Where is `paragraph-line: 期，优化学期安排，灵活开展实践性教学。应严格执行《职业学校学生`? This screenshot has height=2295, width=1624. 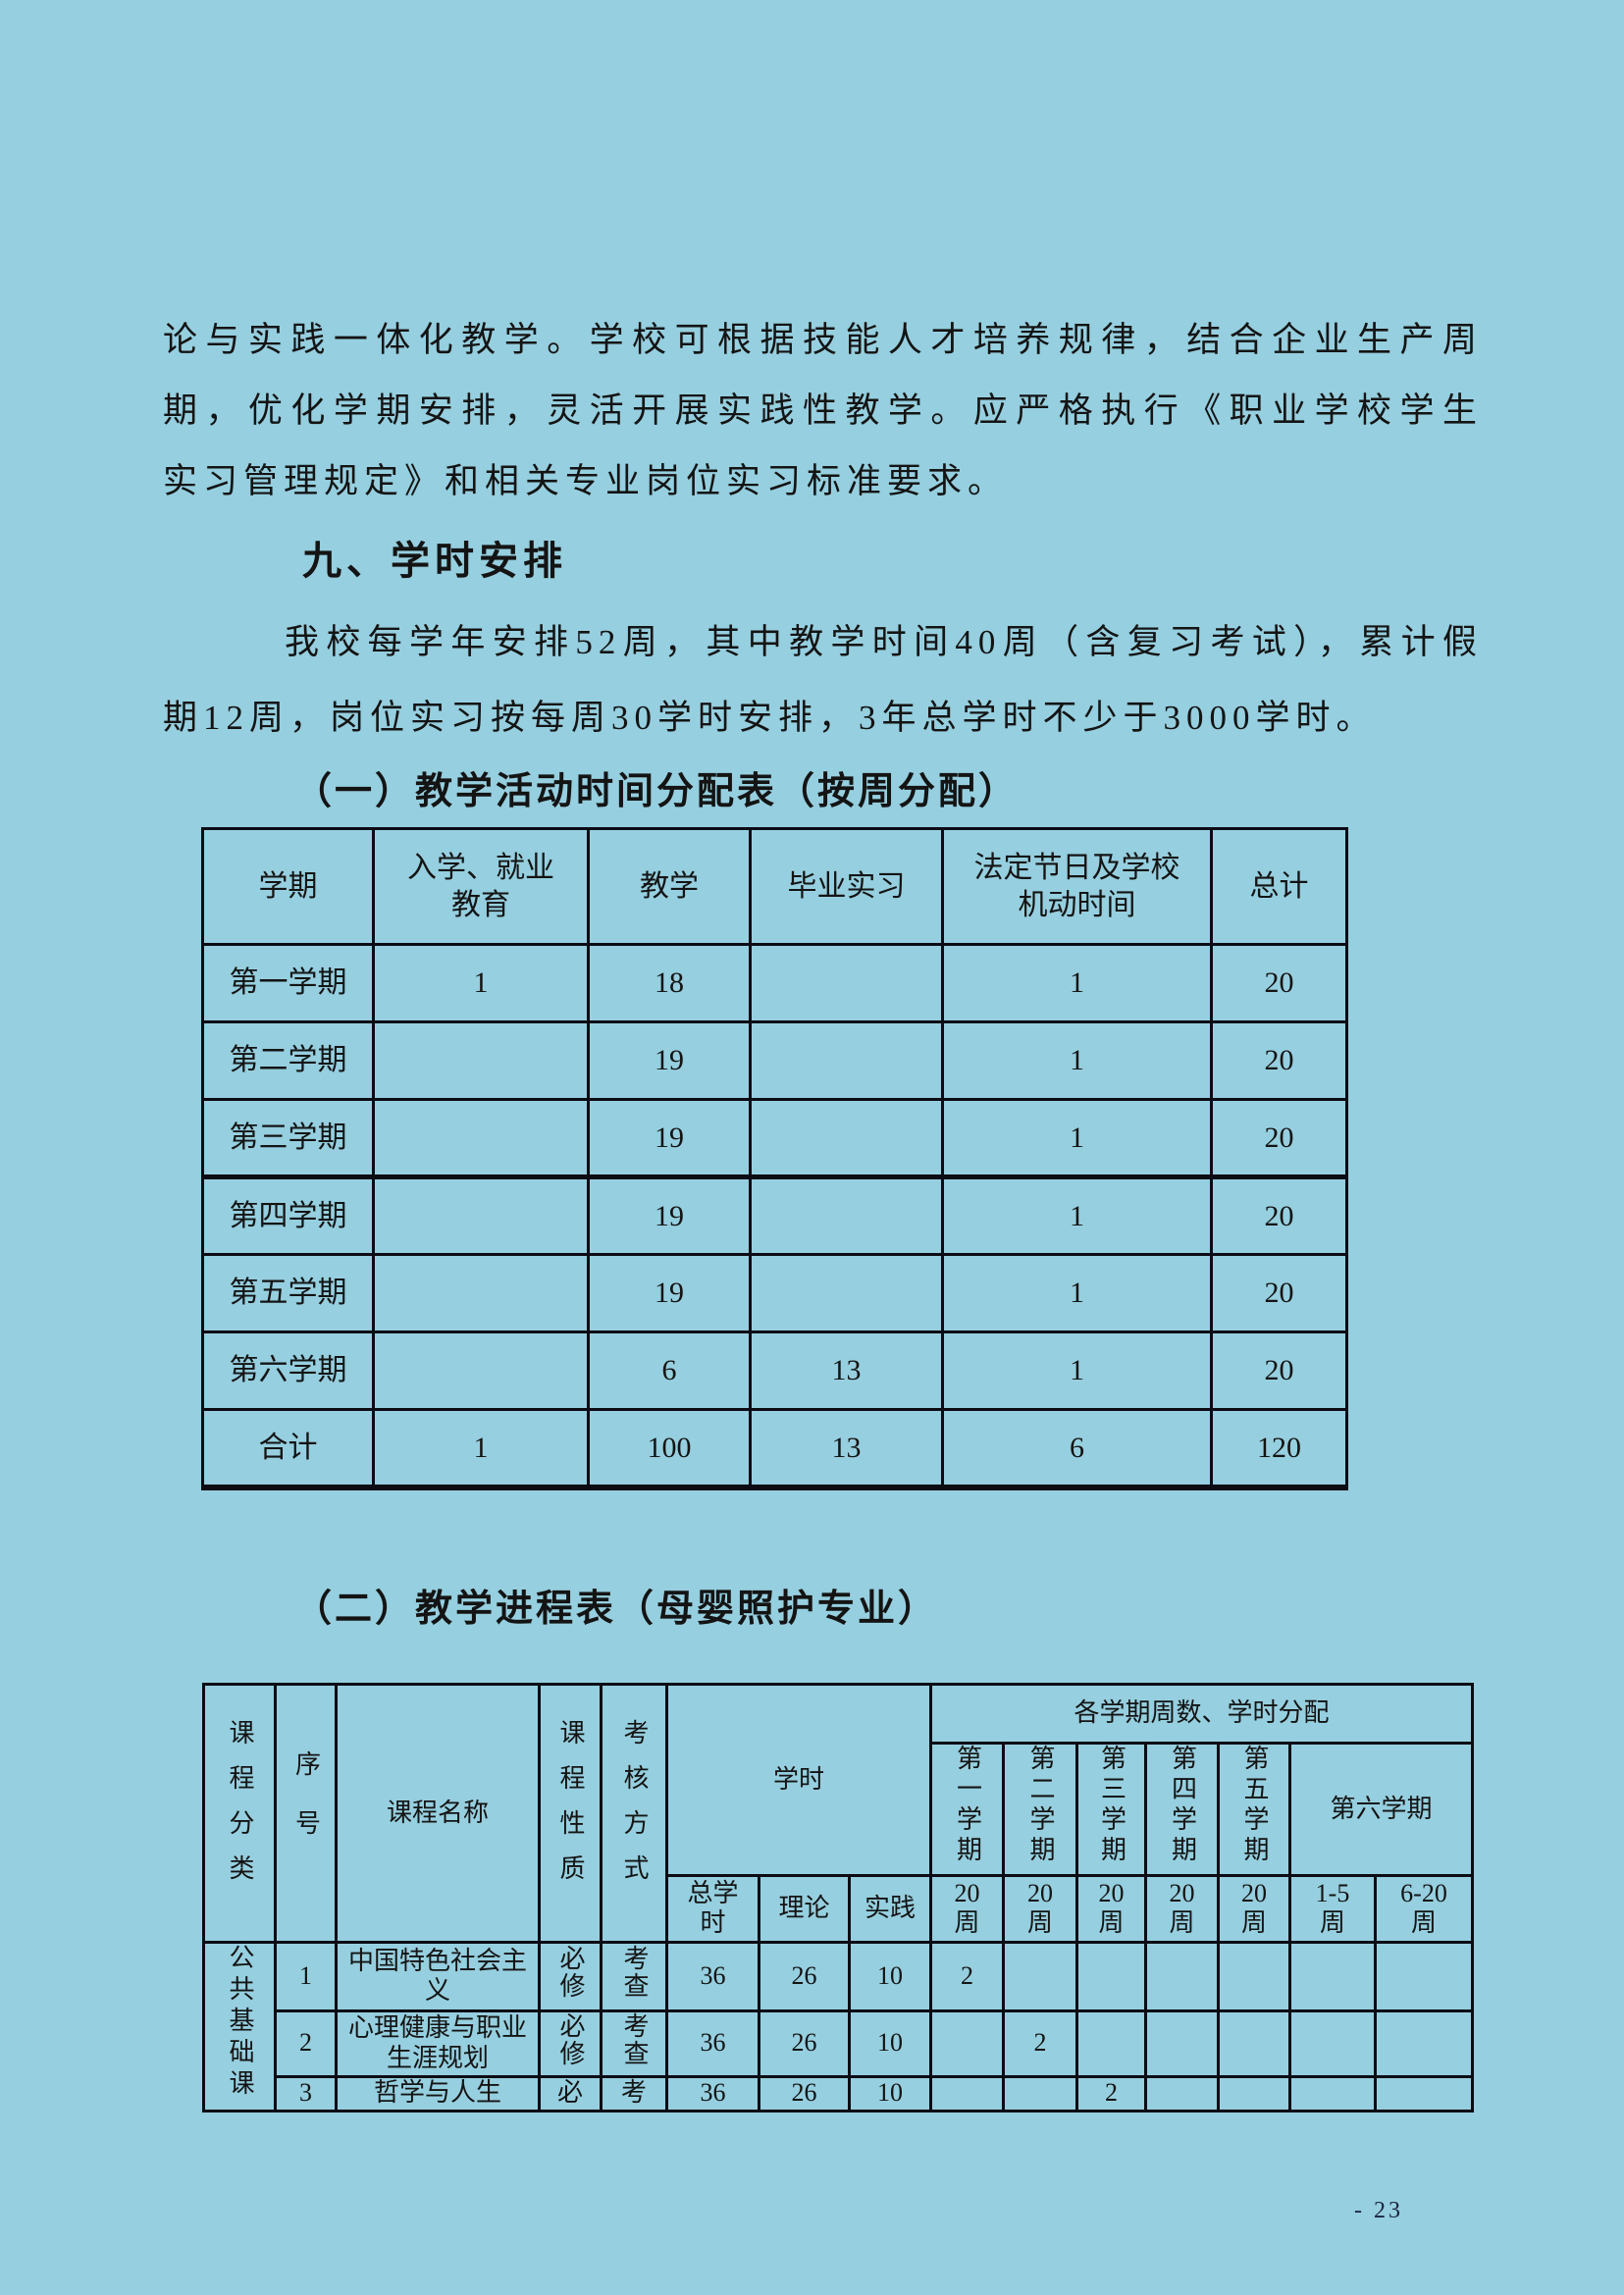 paragraph-line: 期，优化学期安排，灵活开展实践性教学。应严格执行《职业学校学生 is located at coordinates (823, 410).